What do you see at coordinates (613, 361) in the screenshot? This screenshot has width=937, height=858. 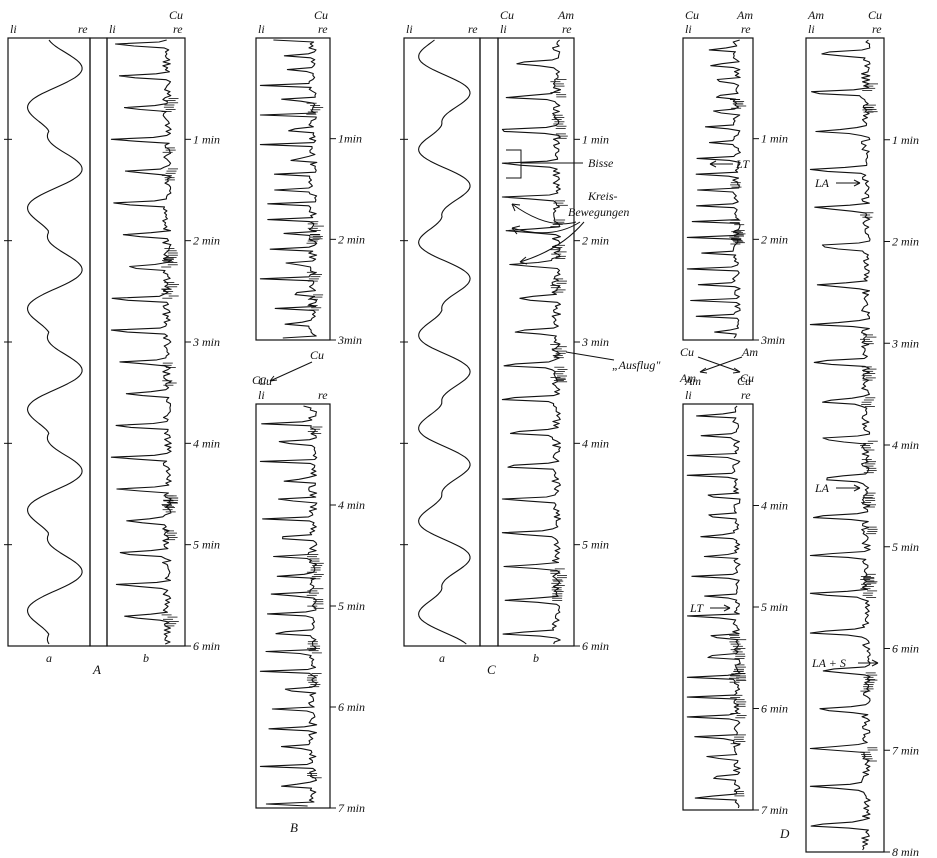 I see `annotation-ausflug: „Ausflug"` at bounding box center [613, 361].